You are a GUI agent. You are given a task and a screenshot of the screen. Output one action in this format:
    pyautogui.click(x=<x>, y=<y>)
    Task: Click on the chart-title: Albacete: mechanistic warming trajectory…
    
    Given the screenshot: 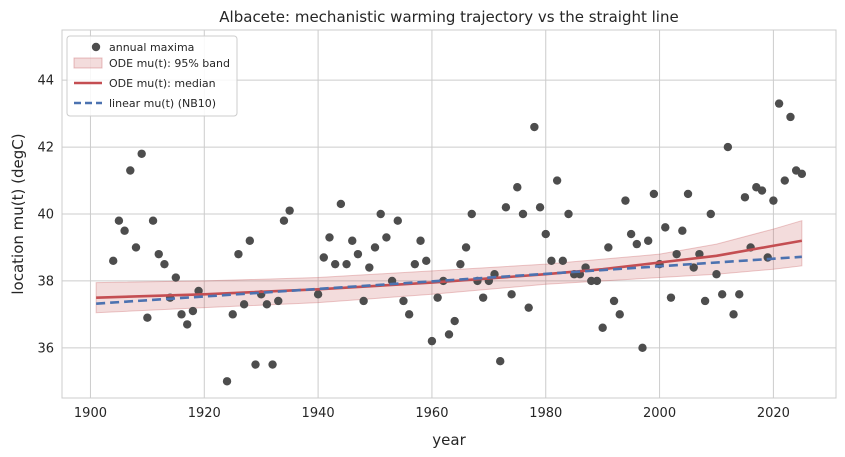 What is the action you would take?
    pyautogui.click(x=448, y=17)
    